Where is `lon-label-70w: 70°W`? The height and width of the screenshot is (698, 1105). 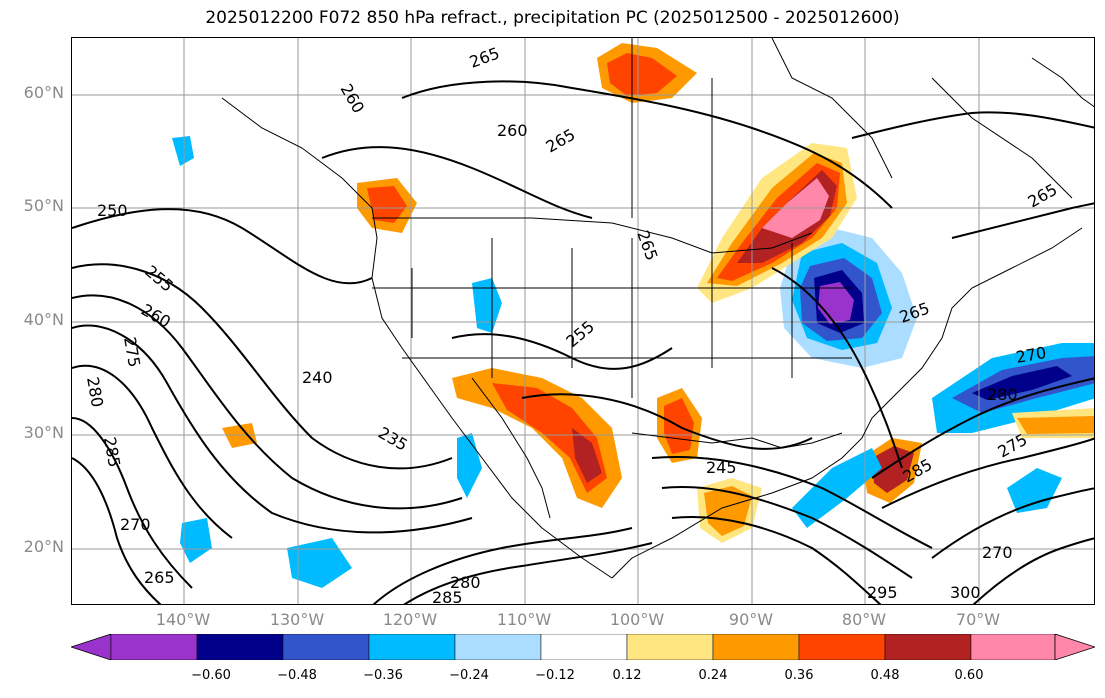 lon-label-70w: 70°W is located at coordinates (978, 619).